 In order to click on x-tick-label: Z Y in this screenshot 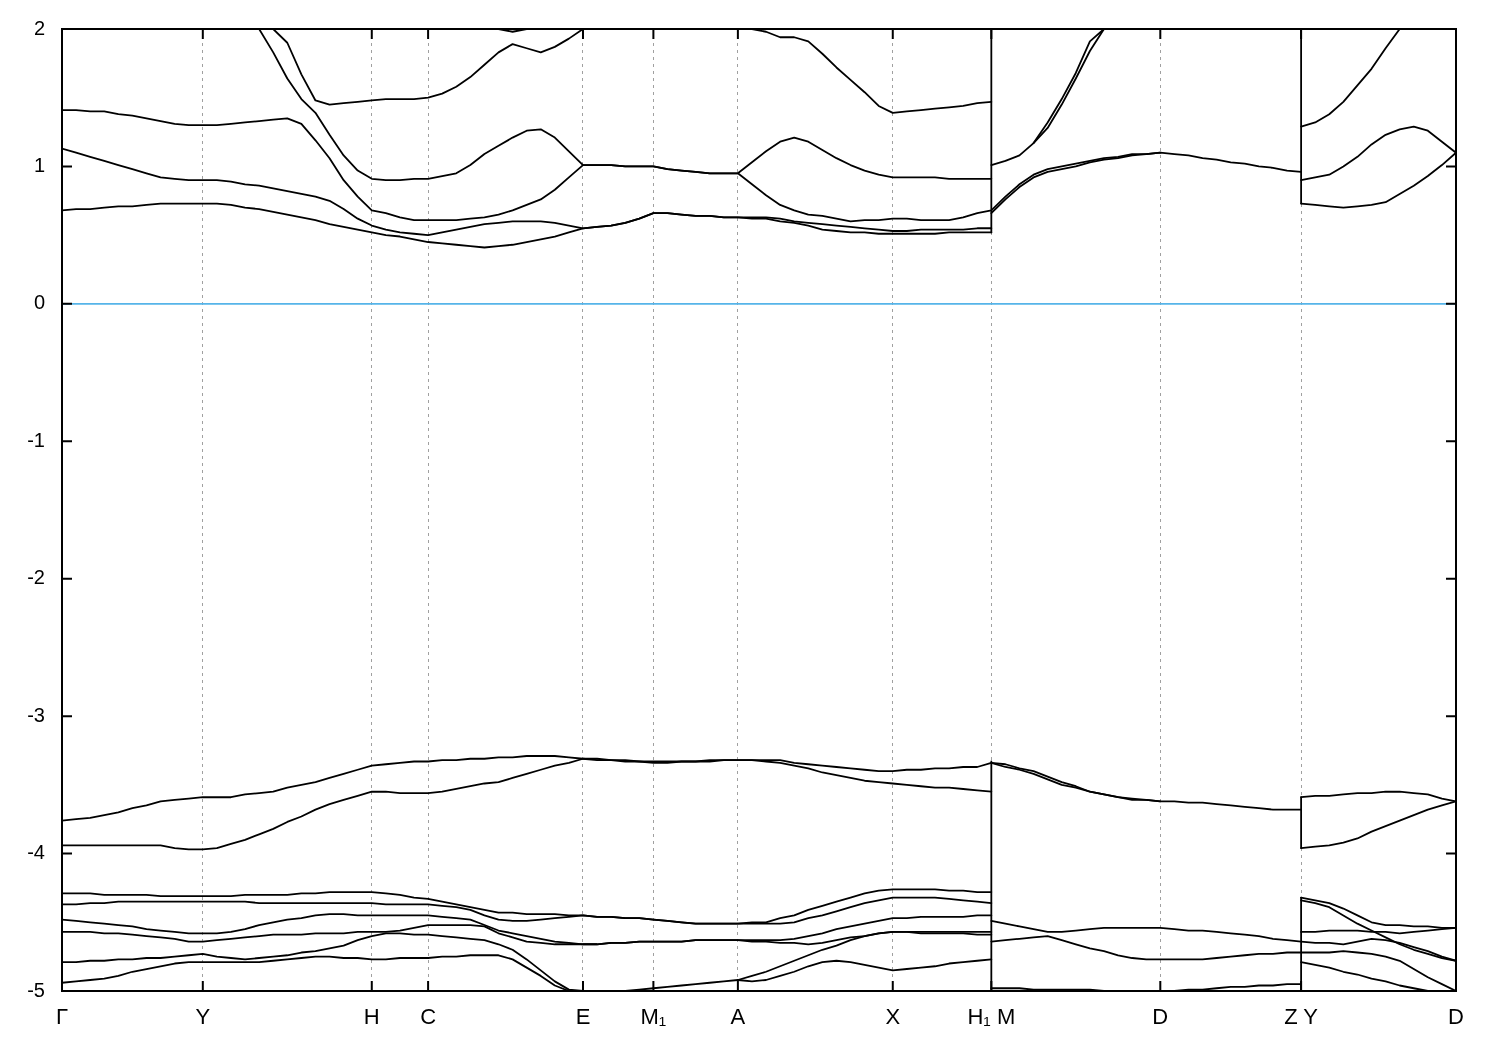, I will do `click(1301, 1017)`.